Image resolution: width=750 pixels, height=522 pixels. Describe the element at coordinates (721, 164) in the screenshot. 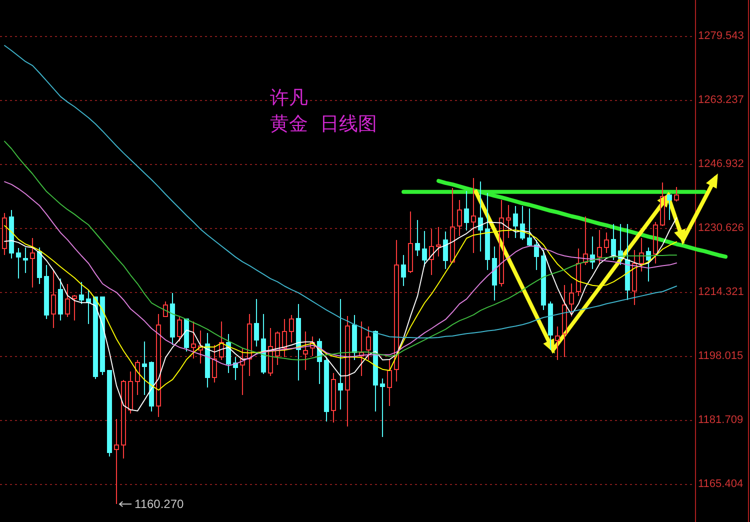

I see `y-tick-label: 1246.932` at that location.